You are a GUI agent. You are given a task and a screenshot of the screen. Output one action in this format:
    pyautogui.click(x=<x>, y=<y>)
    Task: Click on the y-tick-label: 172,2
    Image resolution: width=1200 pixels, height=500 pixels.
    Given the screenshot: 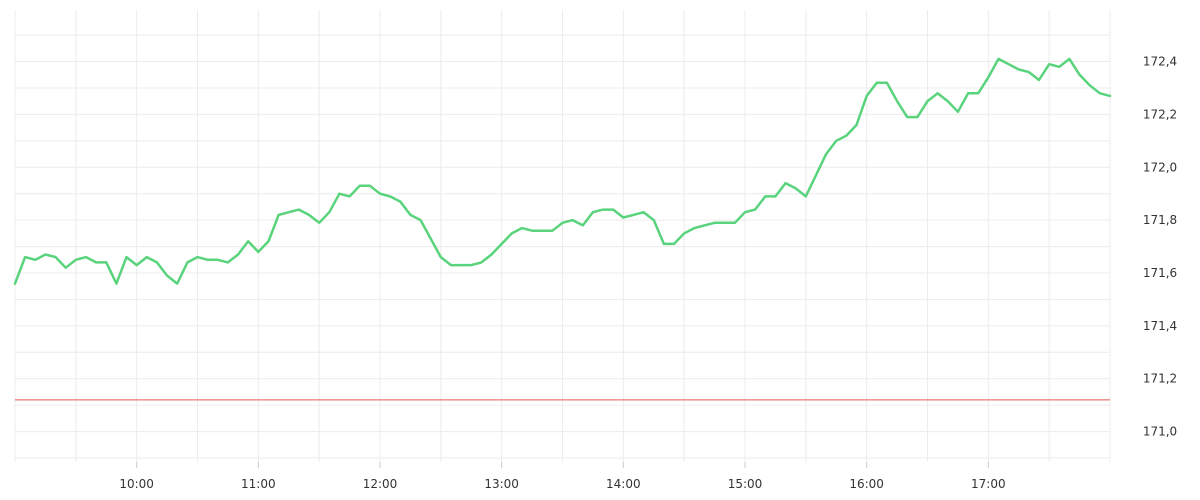 What is the action you would take?
    pyautogui.click(x=1160, y=114)
    